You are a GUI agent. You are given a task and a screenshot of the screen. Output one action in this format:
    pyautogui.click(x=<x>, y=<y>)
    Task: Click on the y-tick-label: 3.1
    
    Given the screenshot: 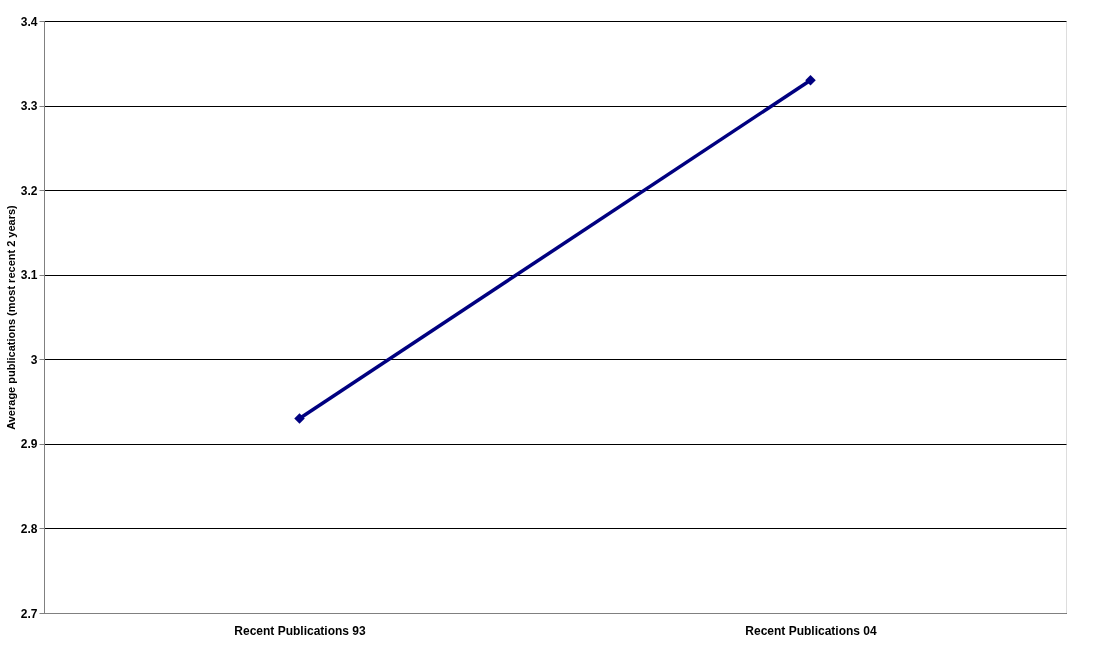 What is the action you would take?
    pyautogui.click(x=29, y=275)
    